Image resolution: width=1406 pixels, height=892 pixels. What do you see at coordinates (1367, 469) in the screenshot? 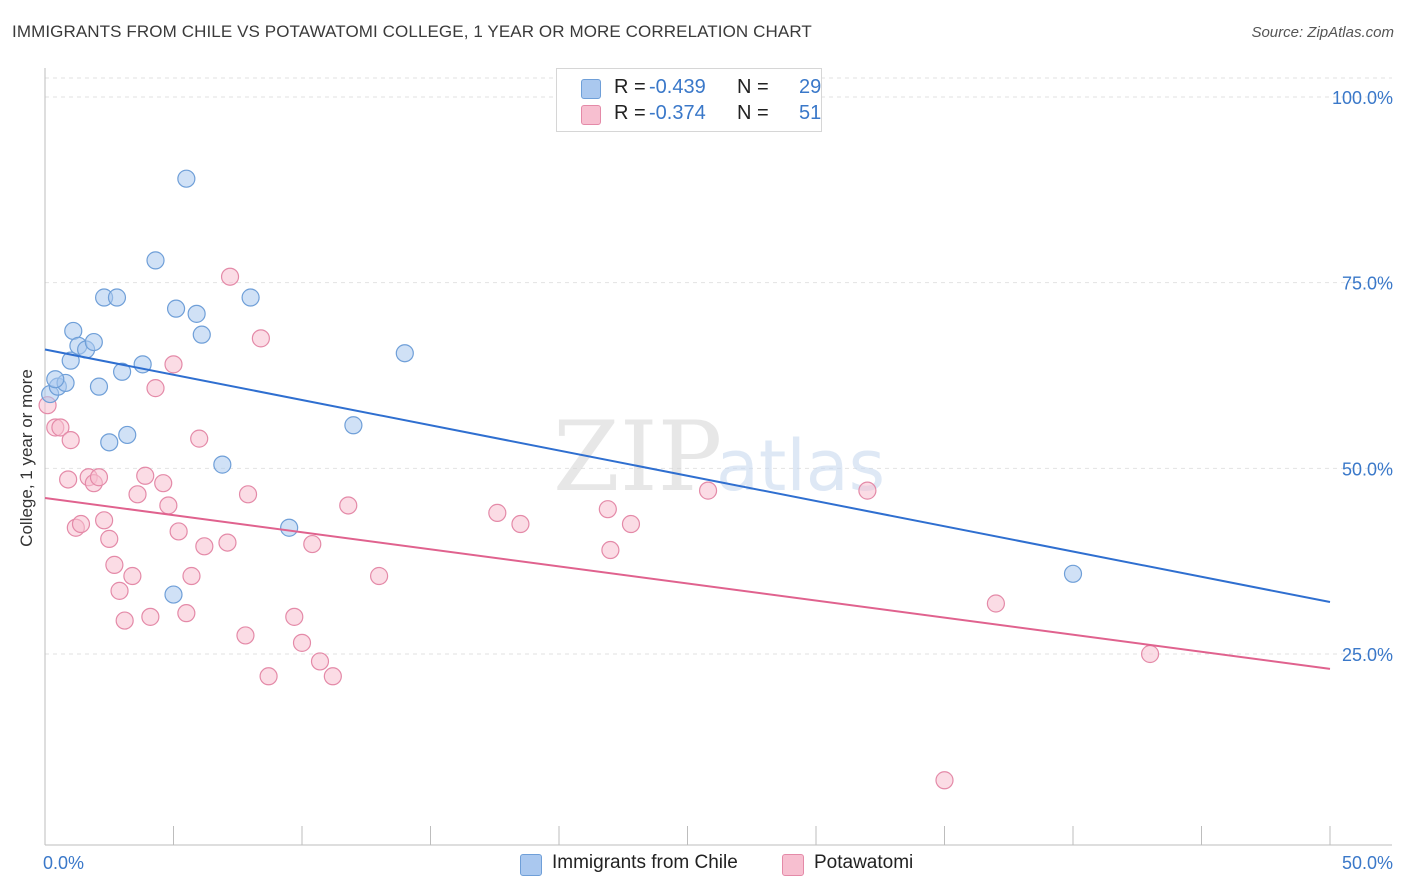
I see `y-tick-label: 50.0%` at bounding box center [1367, 469].